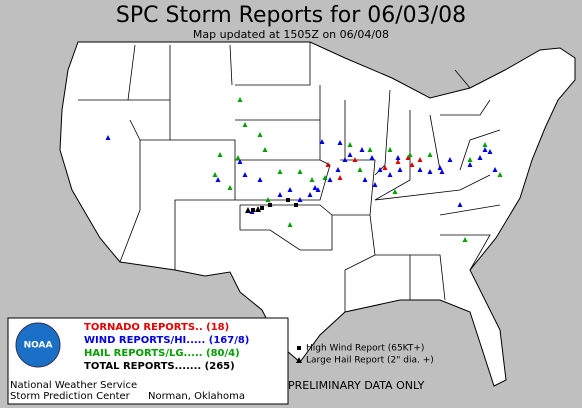 This screenshot has width=582, height=408. What do you see at coordinates (365, 349) in the screenshot?
I see `symbol-label: High Wind Report (65KT+)` at bounding box center [365, 349].